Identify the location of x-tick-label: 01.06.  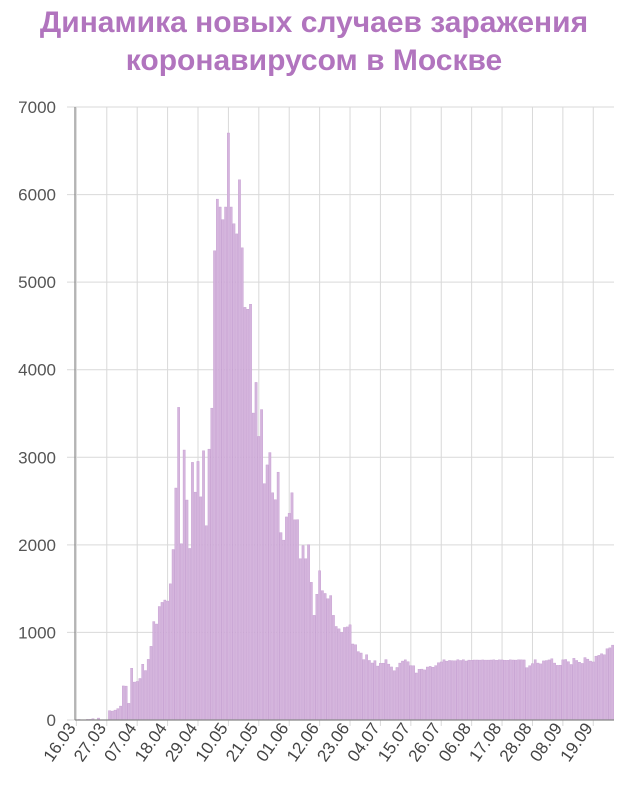
(273, 742).